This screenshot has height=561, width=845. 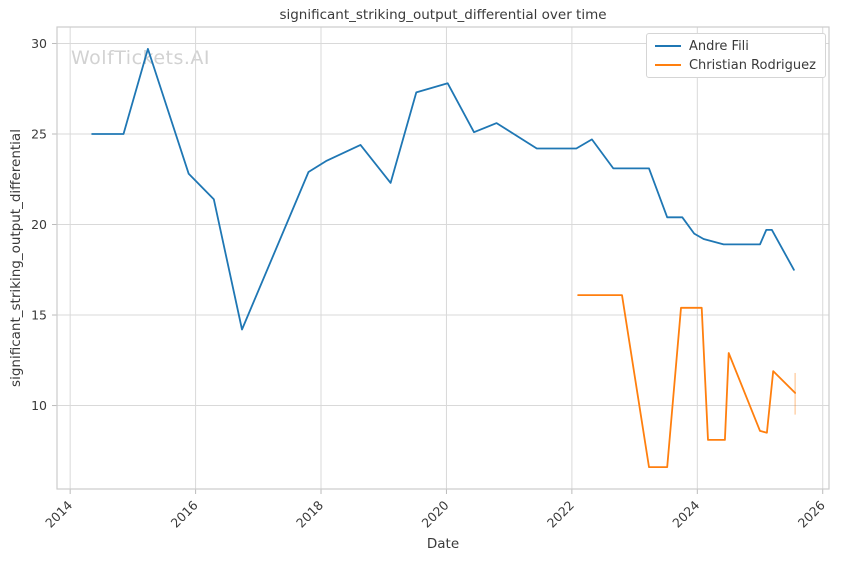 What do you see at coordinates (39, 315) in the screenshot?
I see `y-tick-label: 15` at bounding box center [39, 315].